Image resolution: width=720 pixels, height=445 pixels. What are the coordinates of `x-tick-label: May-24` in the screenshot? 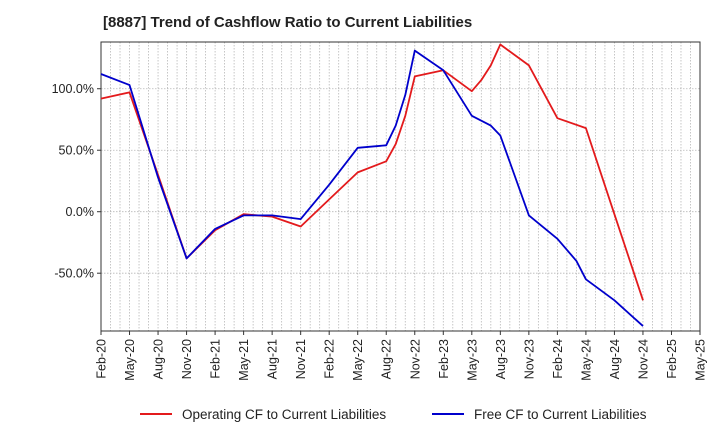 It's located at (586, 360).